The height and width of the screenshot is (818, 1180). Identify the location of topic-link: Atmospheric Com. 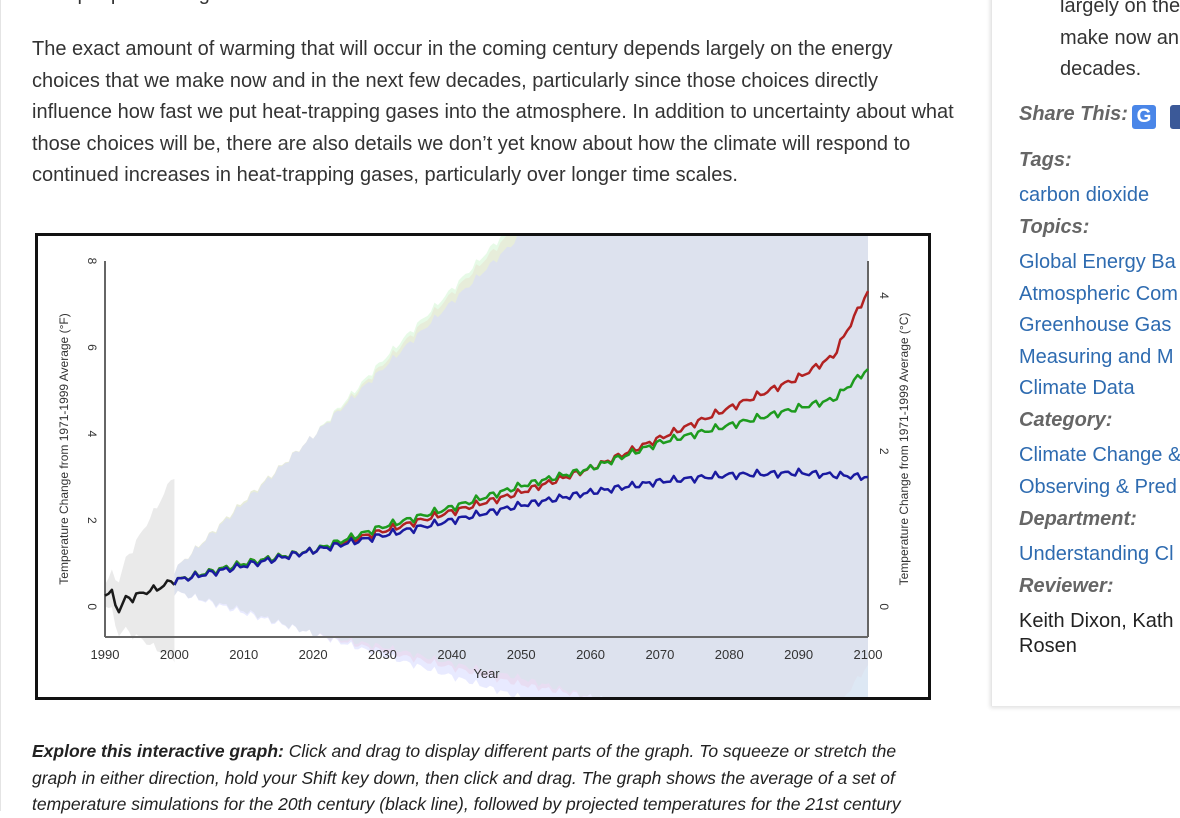
(1098, 294).